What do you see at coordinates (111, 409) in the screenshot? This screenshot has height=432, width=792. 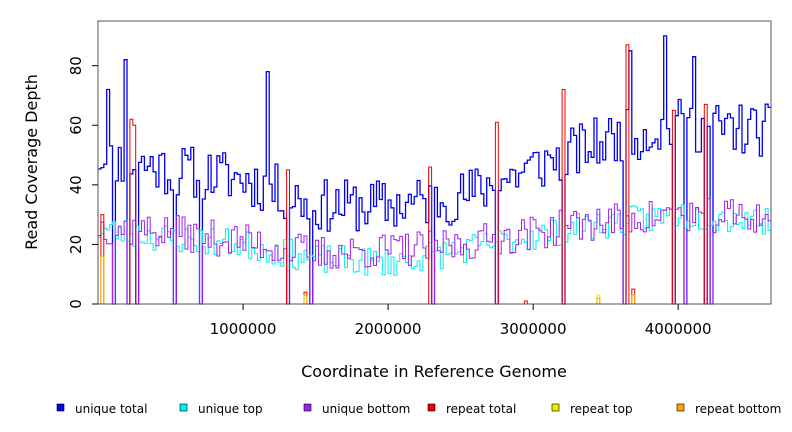 I see `legend-label-unique-total: unique total` at bounding box center [111, 409].